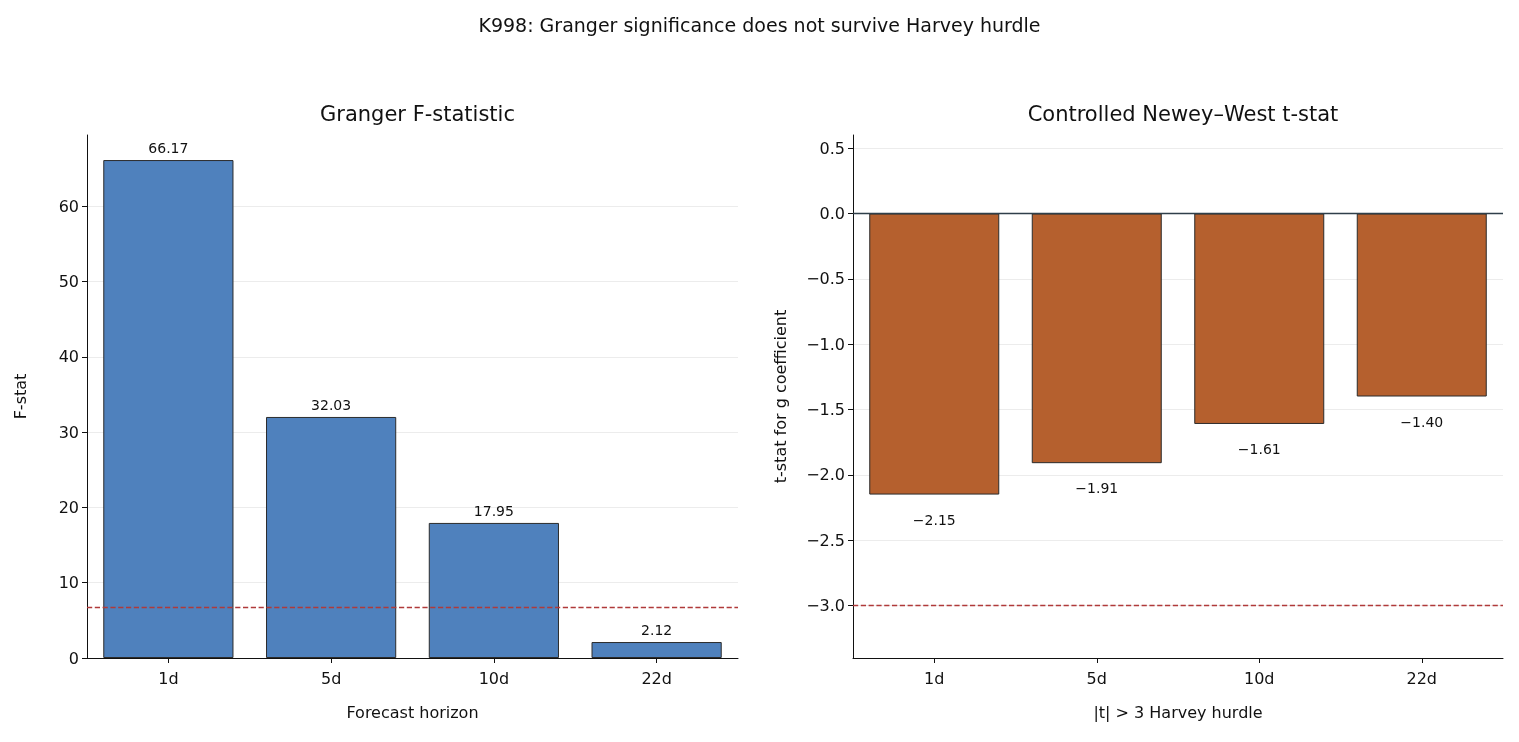 This screenshot has height=742, width=1519. What do you see at coordinates (1183, 113) in the screenshot?
I see `chart-title: Controlled Newey–West t-stat` at bounding box center [1183, 113].